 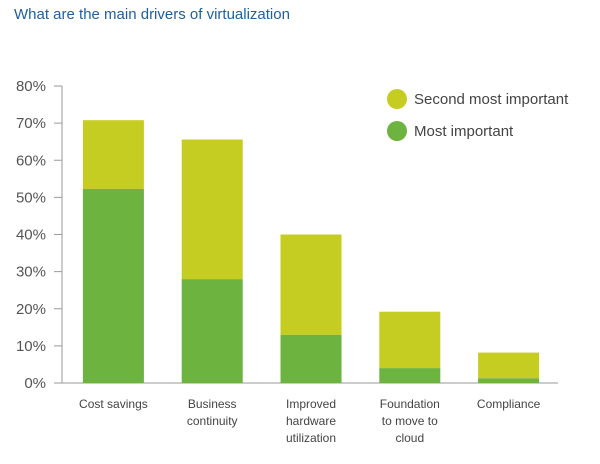 I want to click on y-tick-label: 40%, so click(x=31, y=235).